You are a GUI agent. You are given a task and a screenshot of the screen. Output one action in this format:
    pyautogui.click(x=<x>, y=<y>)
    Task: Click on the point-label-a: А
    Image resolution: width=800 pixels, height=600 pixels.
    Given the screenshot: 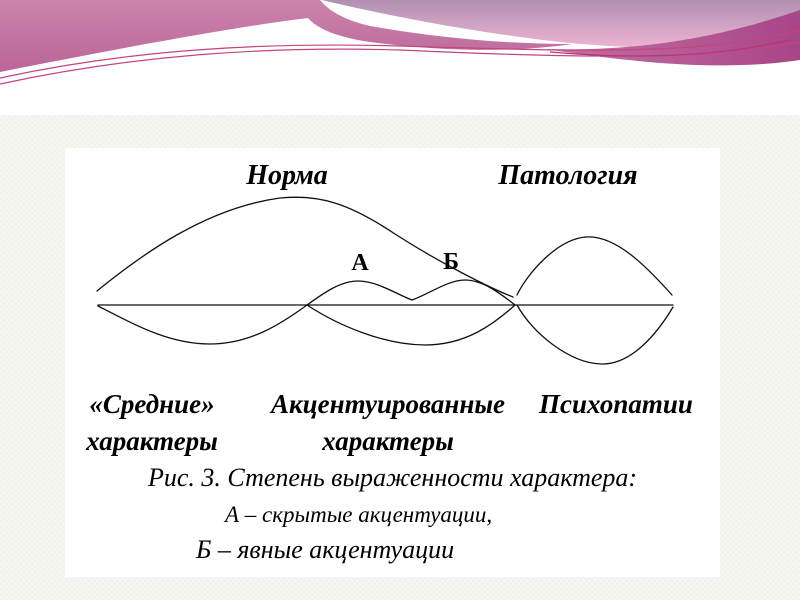 What is the action you would take?
    pyautogui.click(x=360, y=263)
    